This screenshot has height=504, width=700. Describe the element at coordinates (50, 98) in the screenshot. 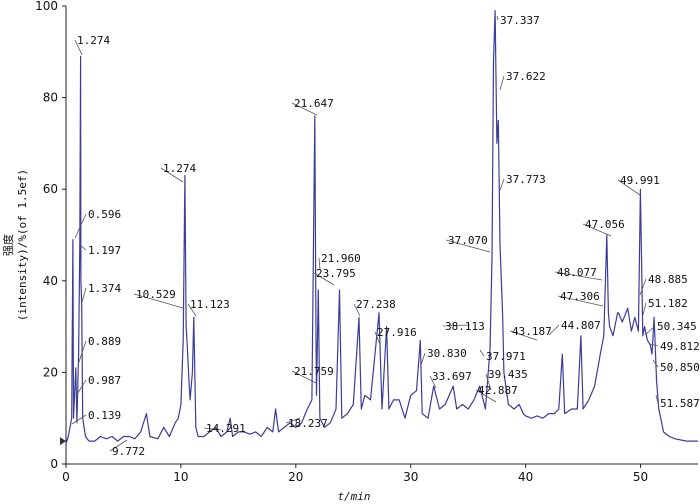

I see `y-tick-label: 80` at that location.